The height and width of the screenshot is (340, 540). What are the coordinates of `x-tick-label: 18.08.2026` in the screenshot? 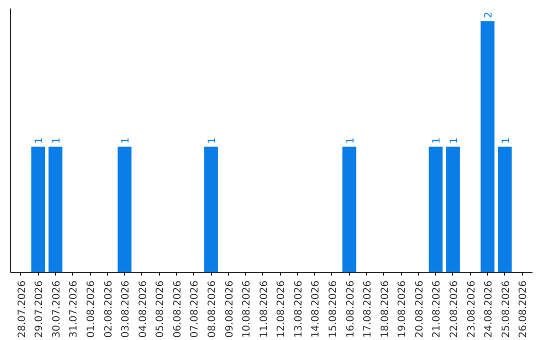 It's located at (385, 309).